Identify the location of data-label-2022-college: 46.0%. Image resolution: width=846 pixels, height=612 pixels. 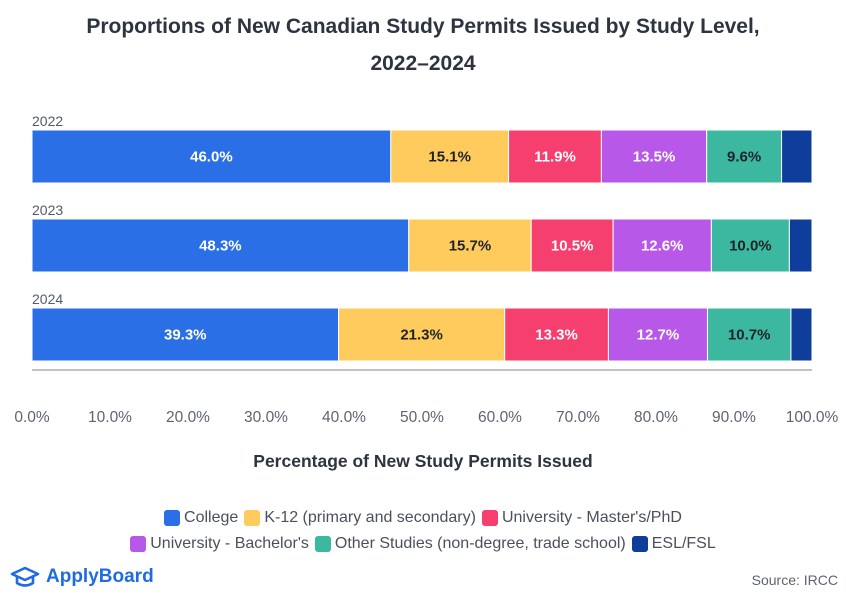
(211, 157).